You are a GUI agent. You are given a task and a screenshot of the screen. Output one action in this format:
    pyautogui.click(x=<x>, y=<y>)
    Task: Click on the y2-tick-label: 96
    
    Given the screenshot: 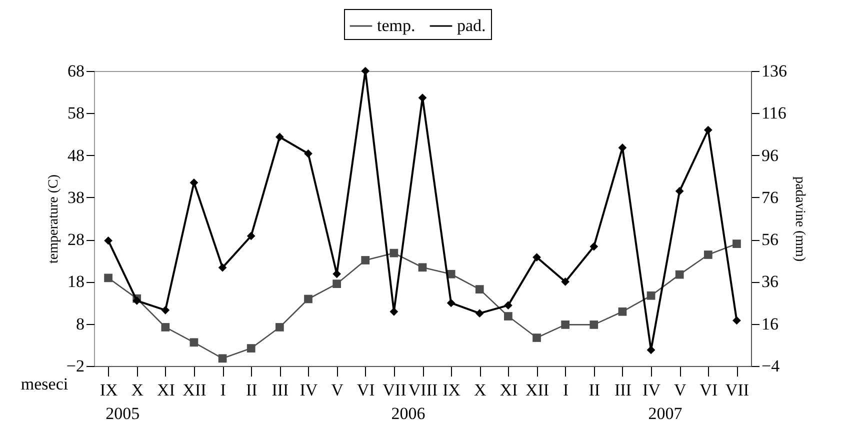 What is the action you would take?
    pyautogui.click(x=770, y=155)
    